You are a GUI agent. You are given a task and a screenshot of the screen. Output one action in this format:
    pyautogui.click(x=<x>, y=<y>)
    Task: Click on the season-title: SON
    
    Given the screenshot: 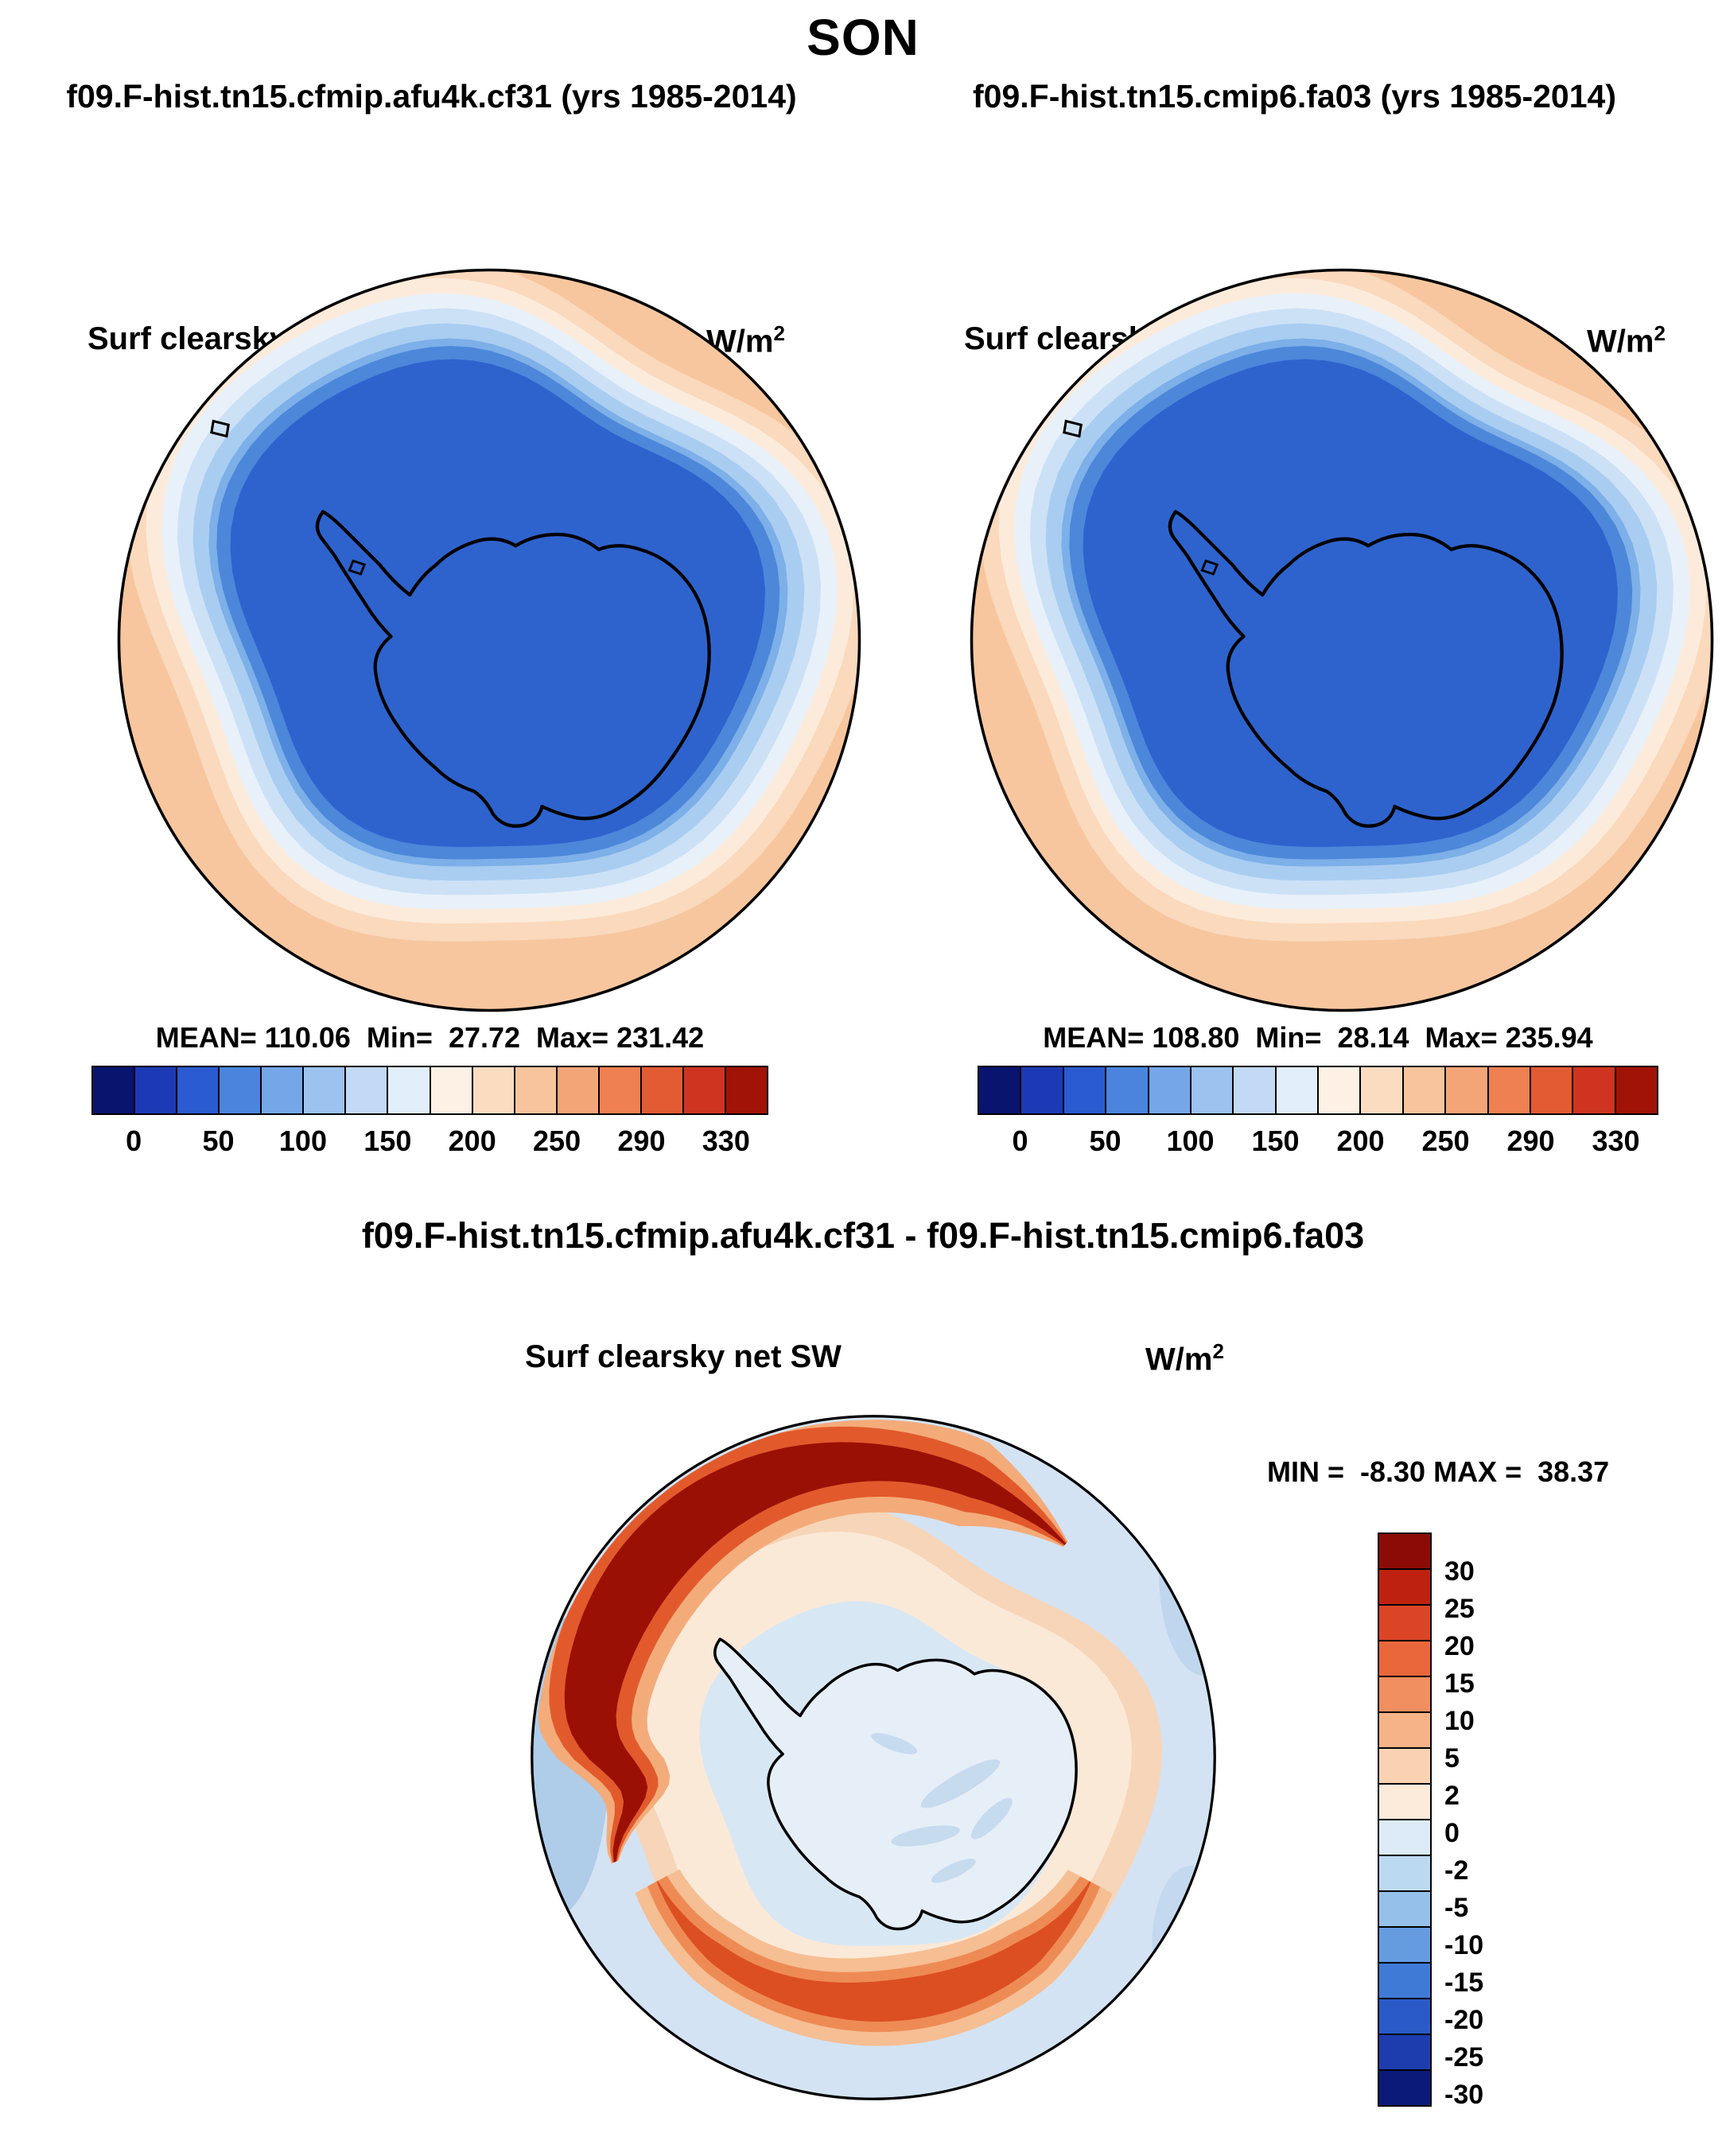 What is the action you would take?
    pyautogui.click(x=863, y=37)
    